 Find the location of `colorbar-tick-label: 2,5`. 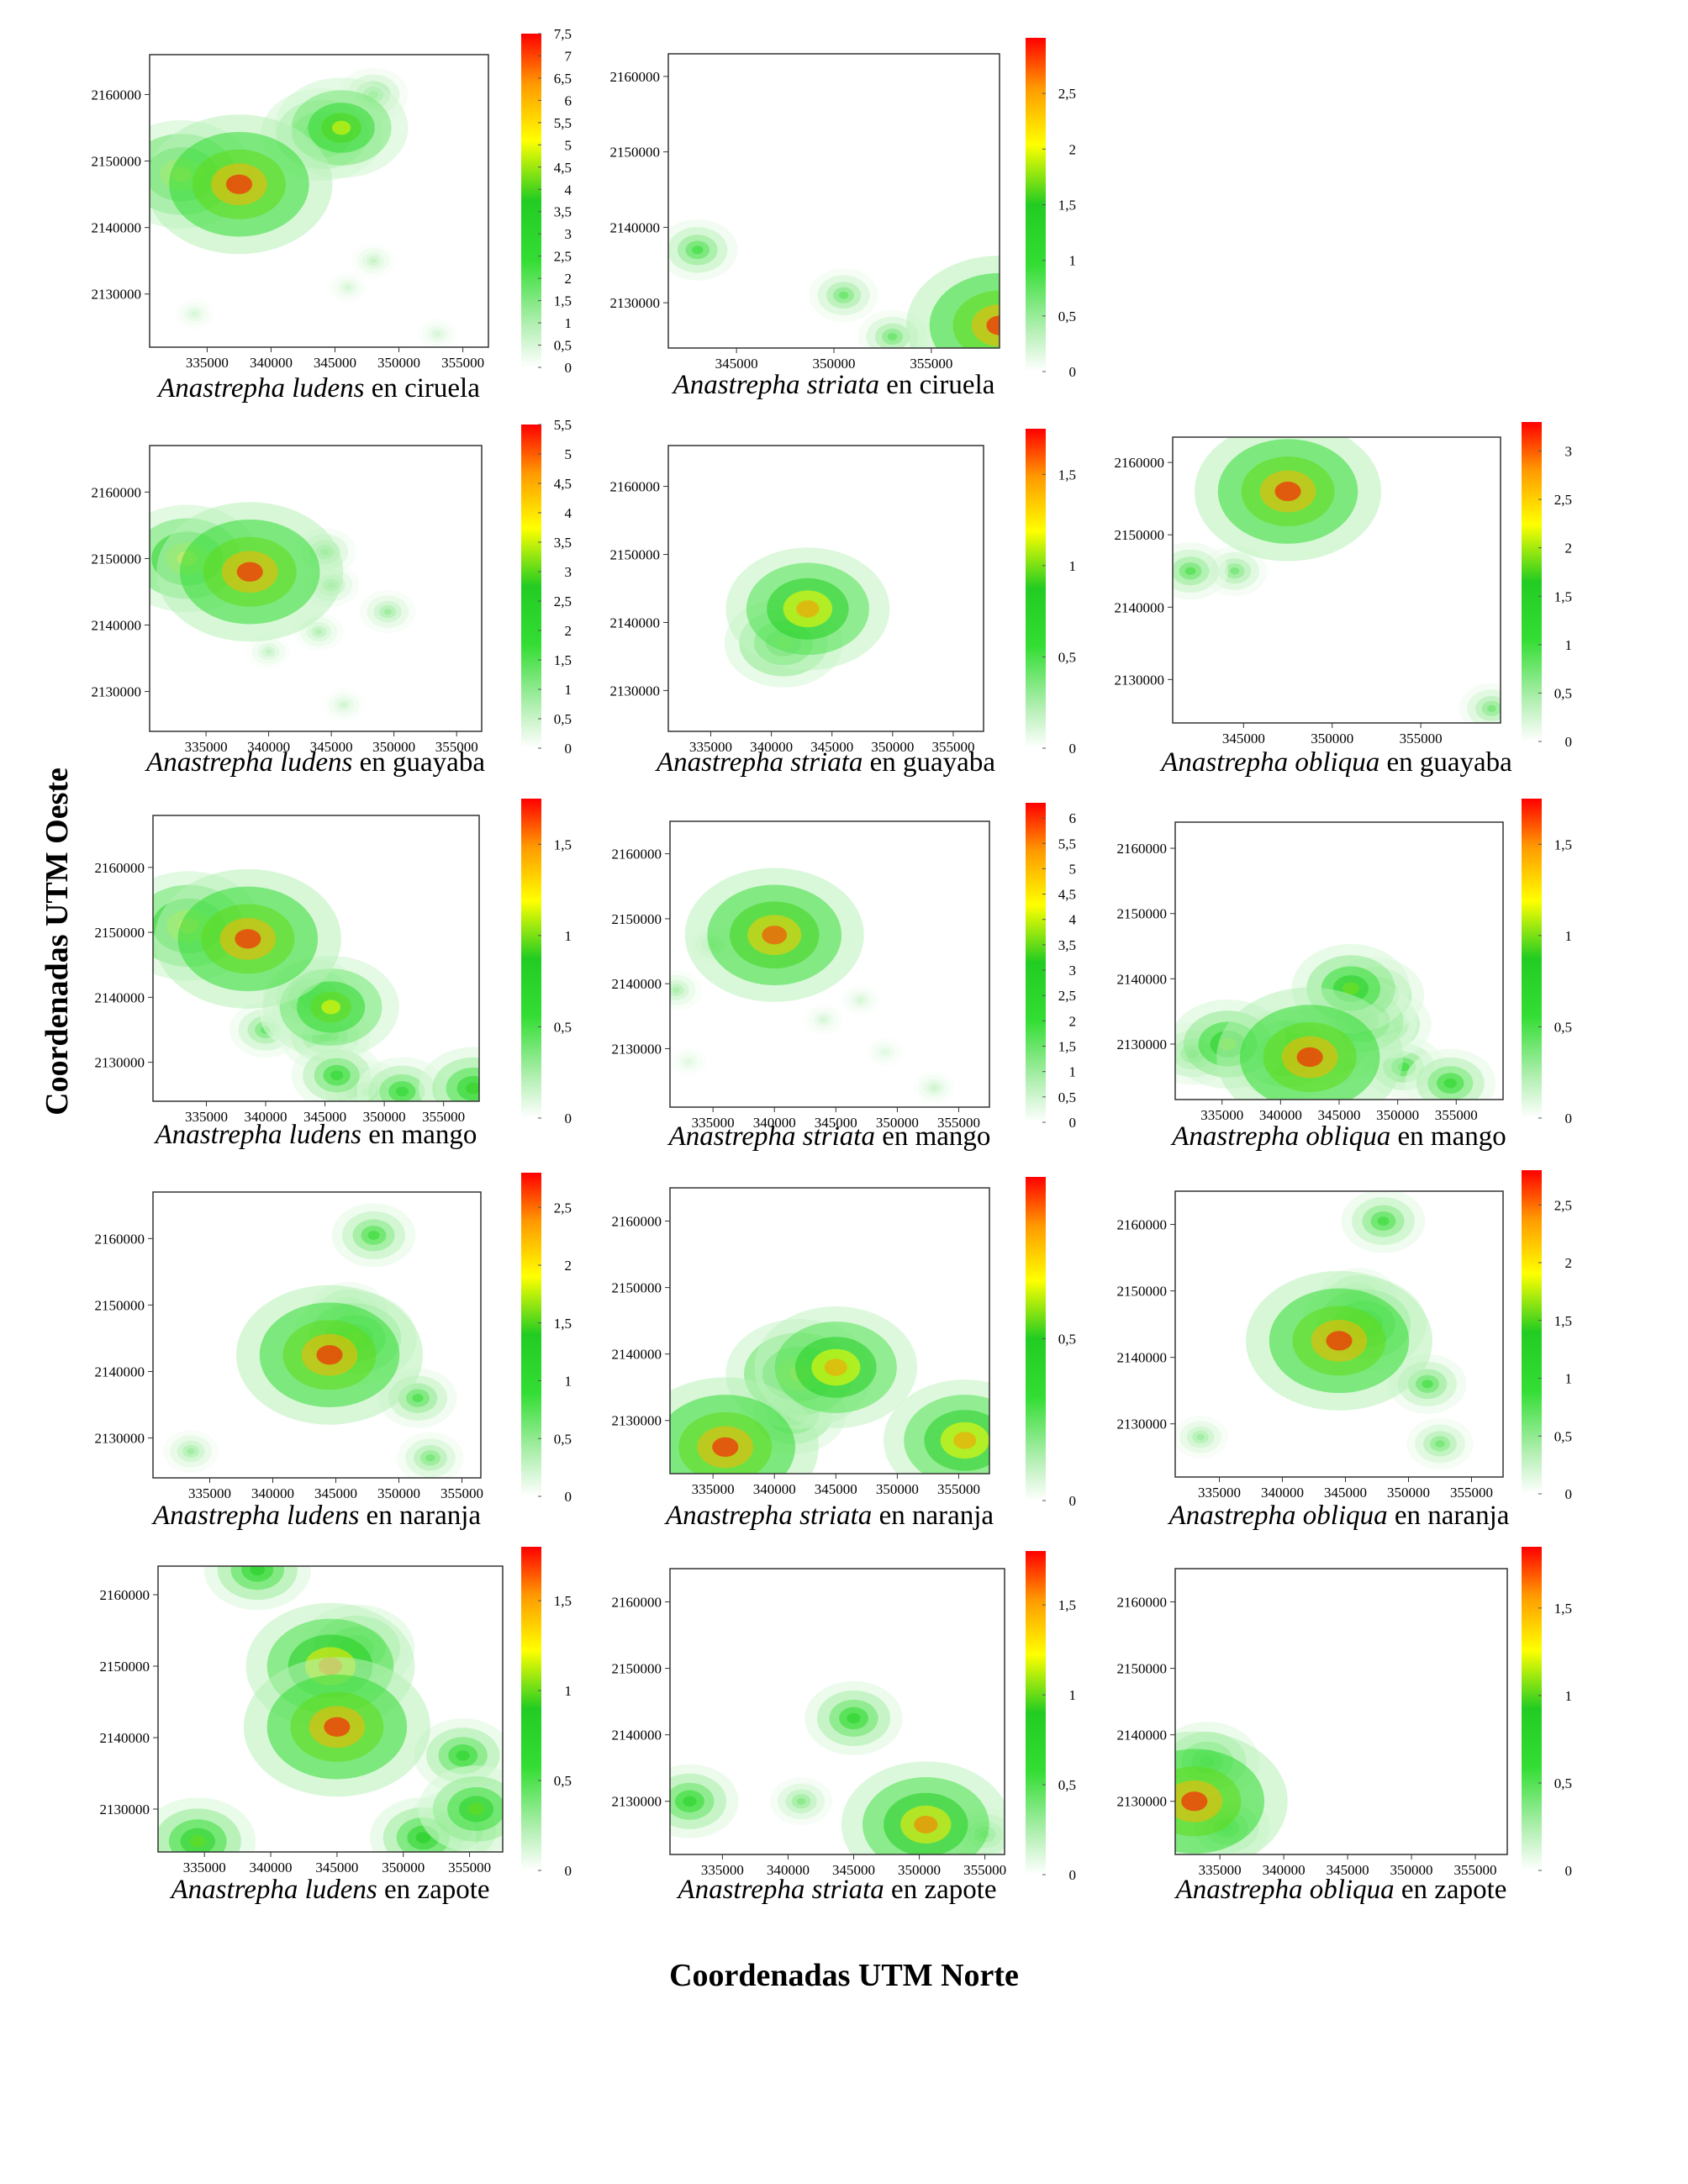

colorbar-tick-label: 2,5 is located at coordinates (1067, 94).